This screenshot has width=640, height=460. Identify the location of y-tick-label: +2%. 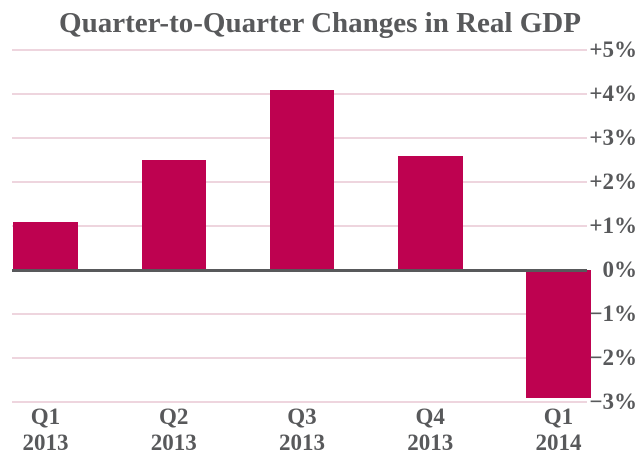
(613, 181).